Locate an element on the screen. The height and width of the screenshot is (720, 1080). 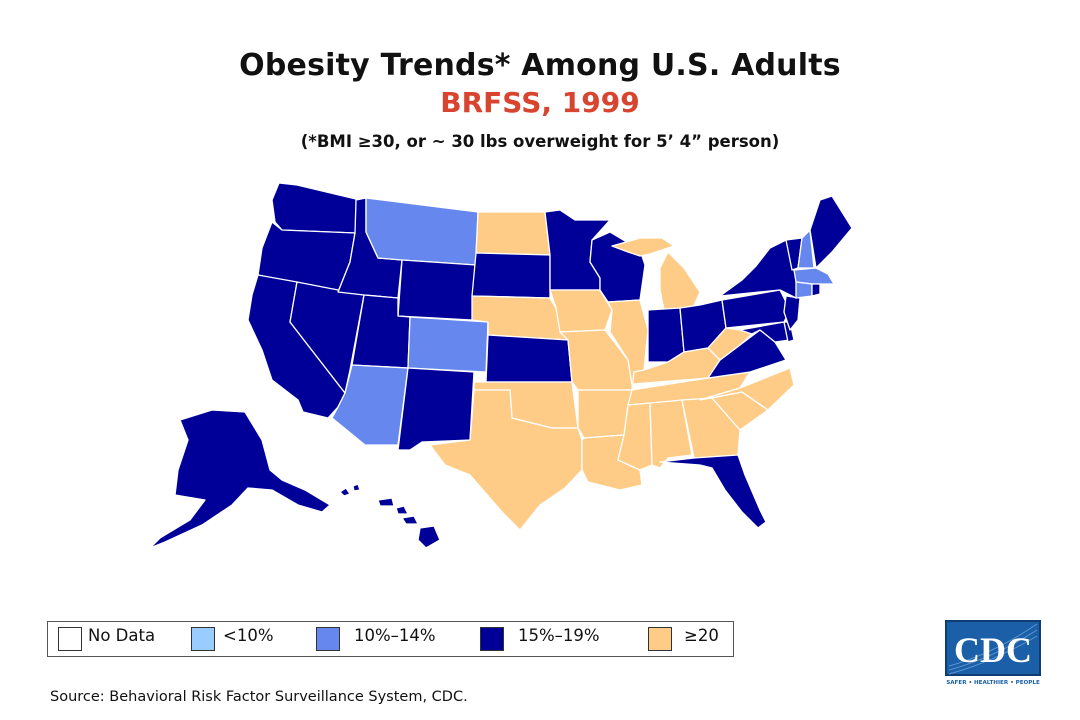
map-title: Obesity Trends* Among U.S. Adults is located at coordinates (540, 65).